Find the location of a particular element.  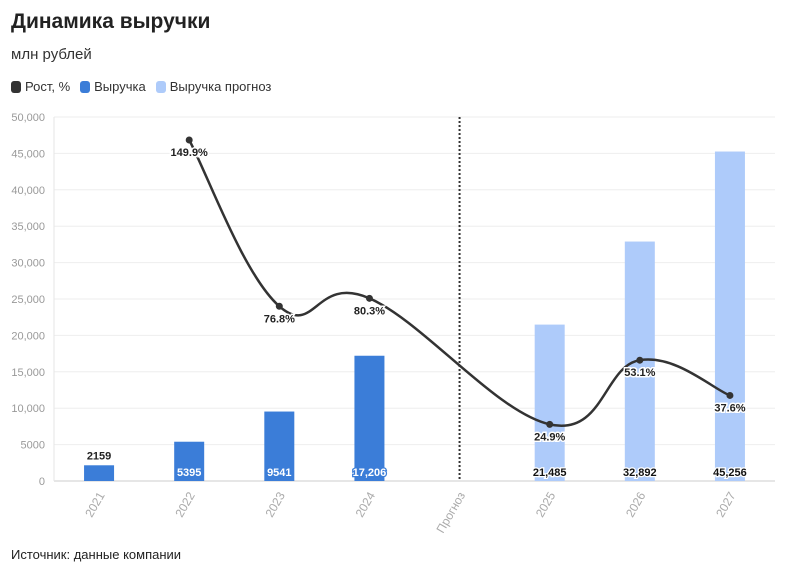

bar-2022 is located at coordinates (189, 461).